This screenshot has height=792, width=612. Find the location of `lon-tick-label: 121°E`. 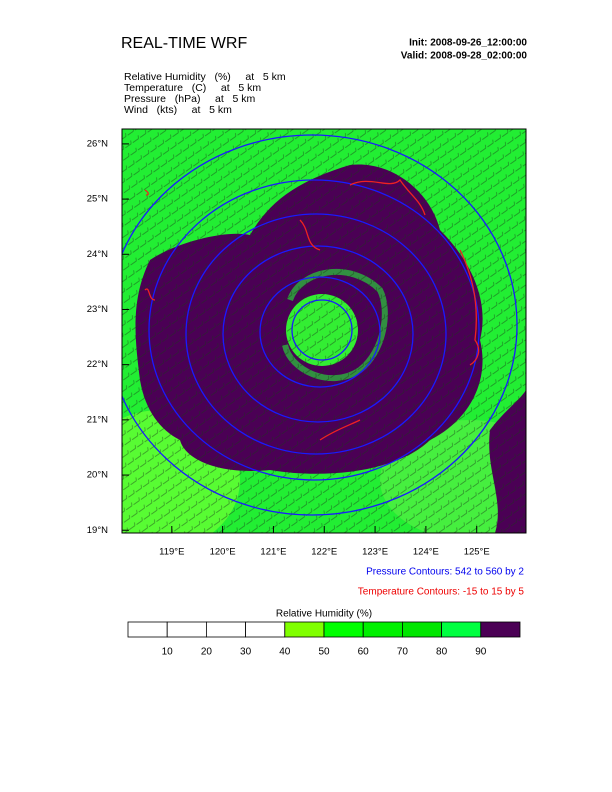

lon-tick-label: 121°E is located at coordinates (273, 552).